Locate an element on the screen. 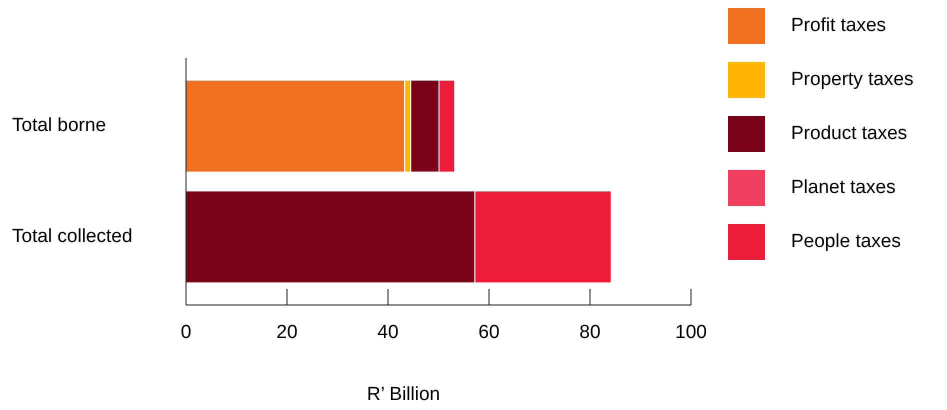  x-tick-label: 60 is located at coordinates (489, 332).